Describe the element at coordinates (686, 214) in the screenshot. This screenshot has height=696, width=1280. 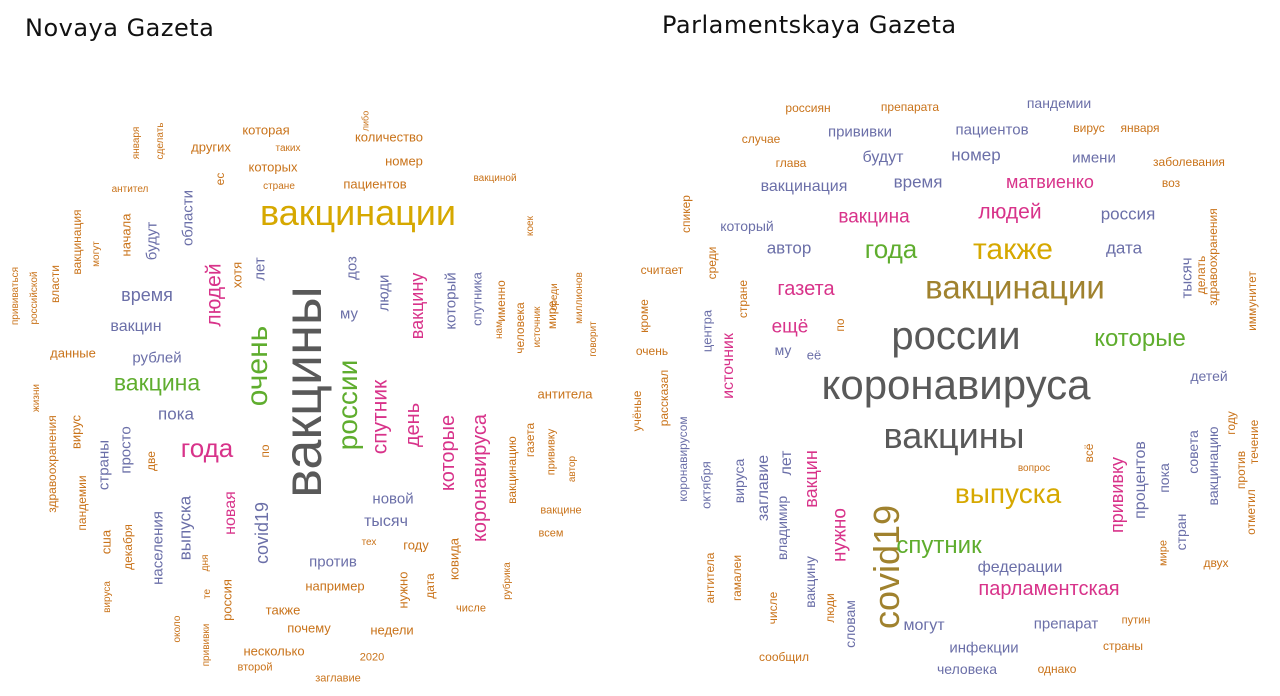
I see `word-cloud-term: спикер` at that location.